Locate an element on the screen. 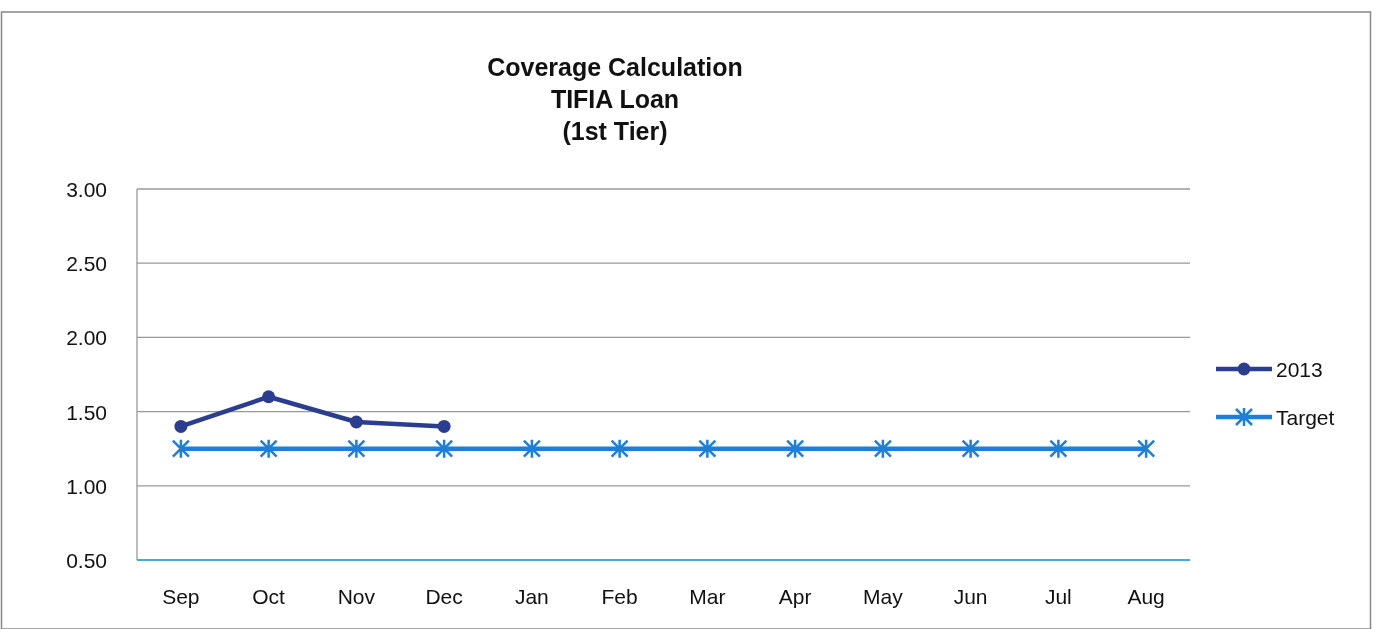 This screenshot has height=629, width=1377. y-tick-label: 3.00 is located at coordinates (86, 189).